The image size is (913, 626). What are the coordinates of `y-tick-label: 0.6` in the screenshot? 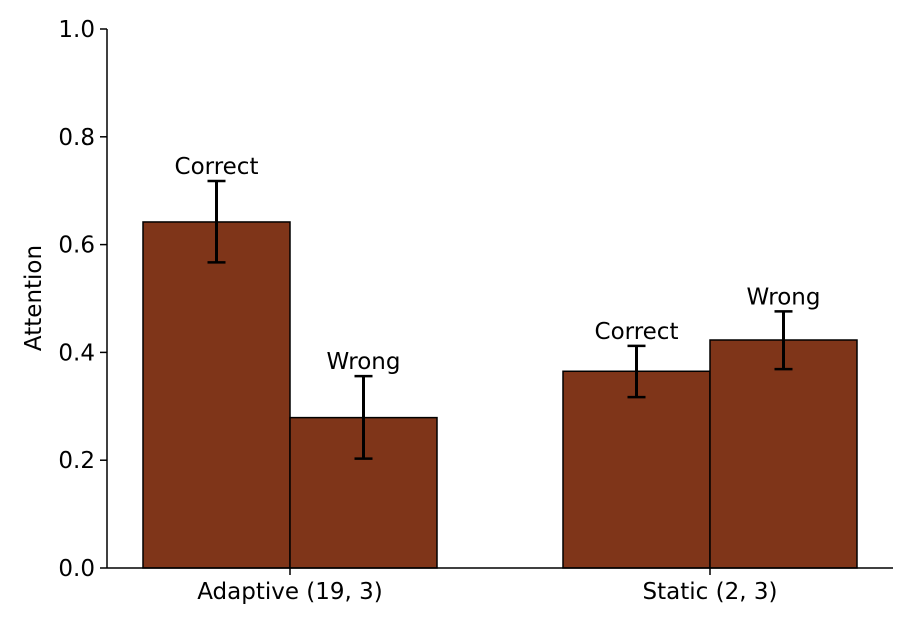 It's located at (76, 246).